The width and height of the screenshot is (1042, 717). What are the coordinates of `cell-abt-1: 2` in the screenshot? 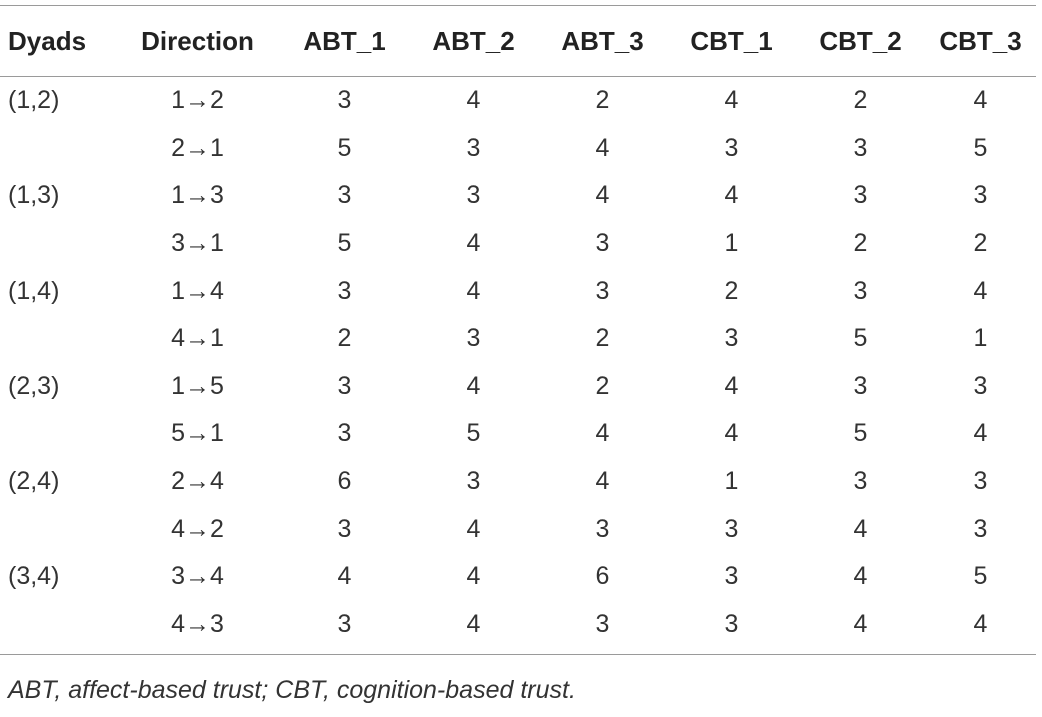 It's located at (344, 338).